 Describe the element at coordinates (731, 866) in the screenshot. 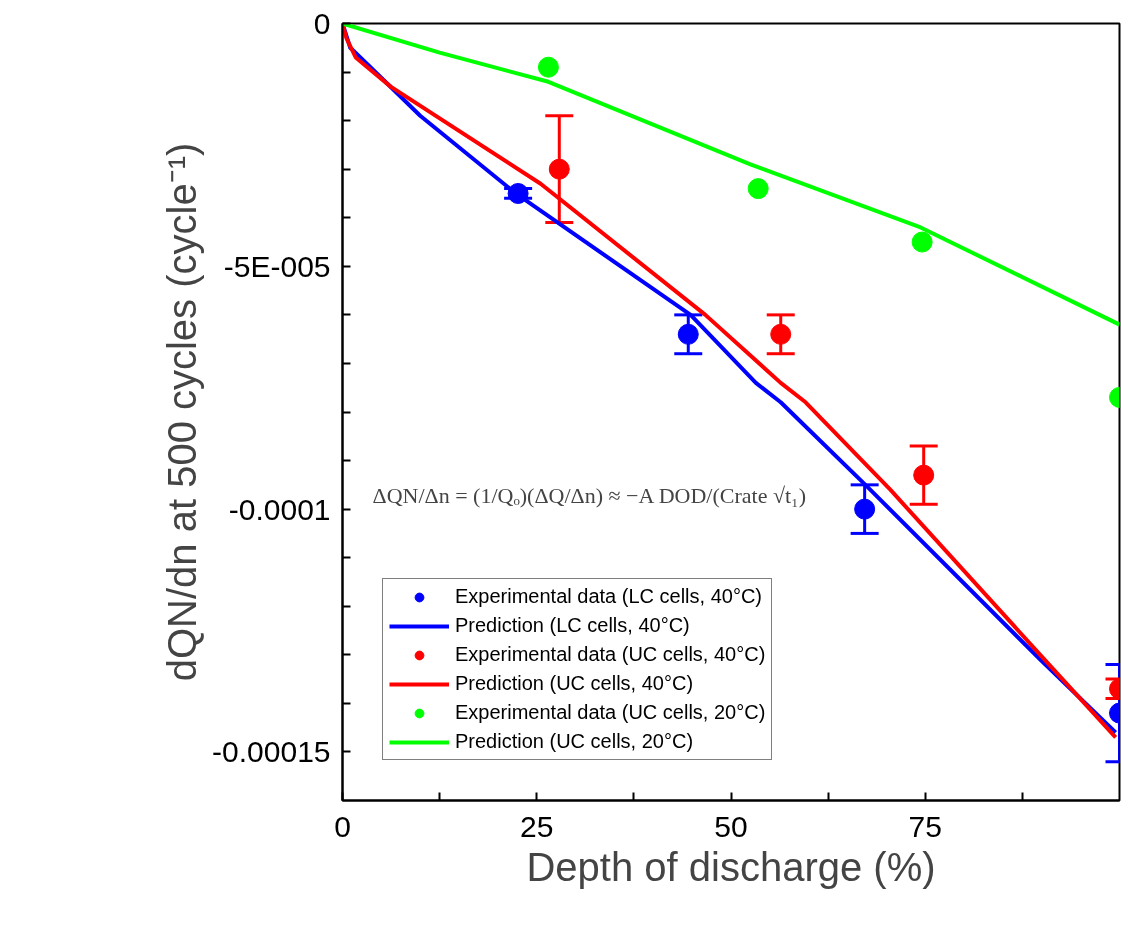

I see `x-axis-title: Depth of discharge (%)` at that location.